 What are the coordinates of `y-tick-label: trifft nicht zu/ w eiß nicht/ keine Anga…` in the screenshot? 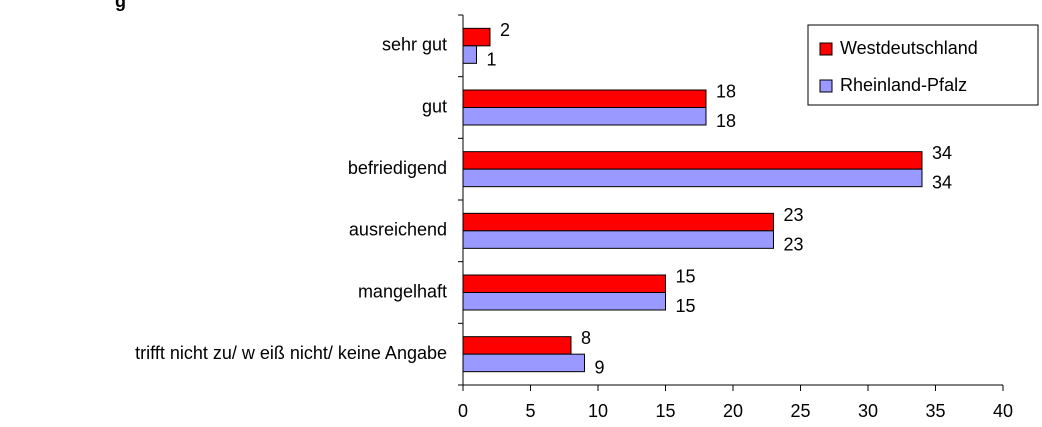 It's located at (291, 353).